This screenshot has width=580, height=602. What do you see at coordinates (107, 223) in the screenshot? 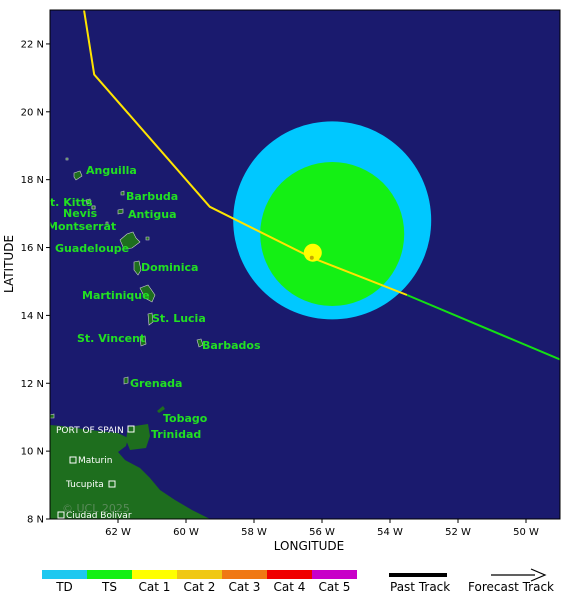
I see `montserrat-island` at bounding box center [107, 223].